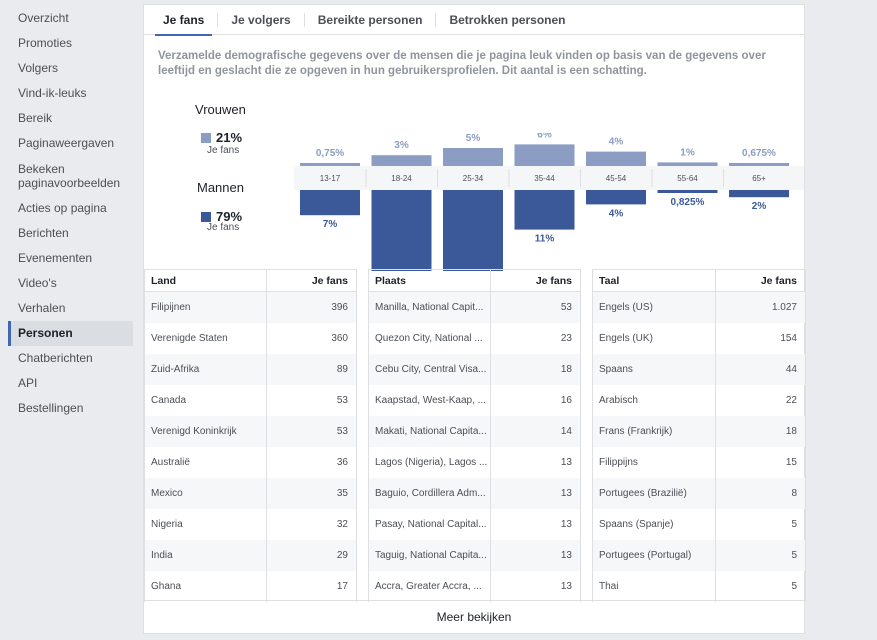 The width and height of the screenshot is (877, 640). I want to click on table-row: Filipijnen 396, so click(250, 307).